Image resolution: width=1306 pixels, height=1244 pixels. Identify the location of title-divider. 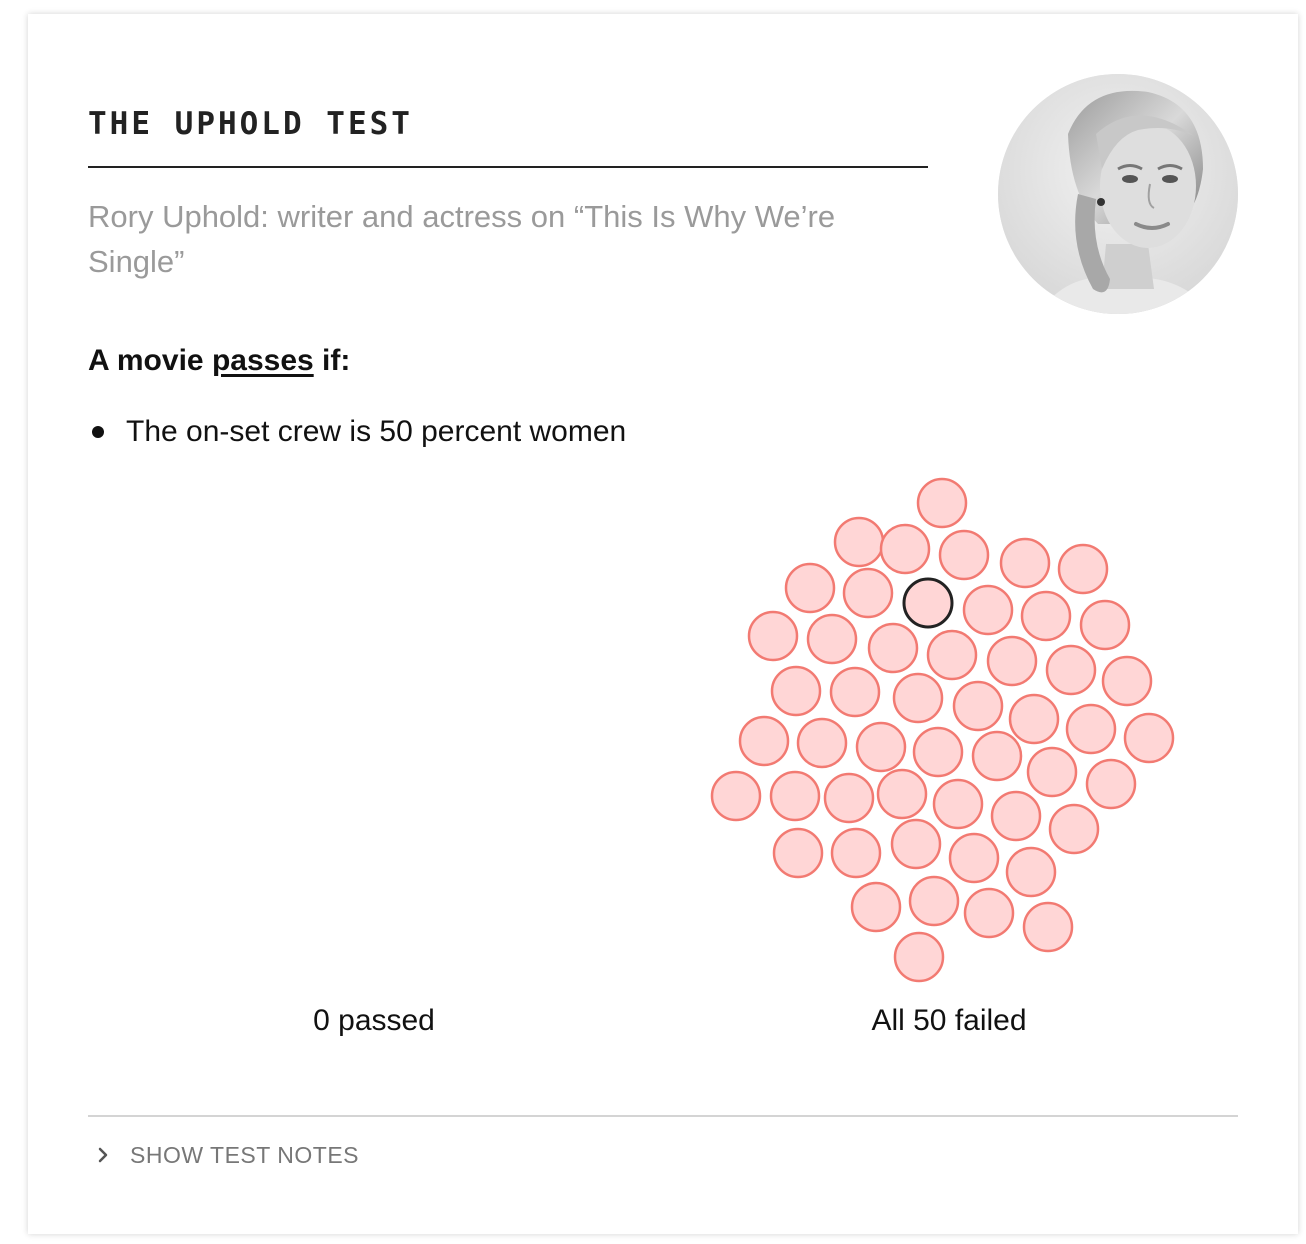
(508, 167).